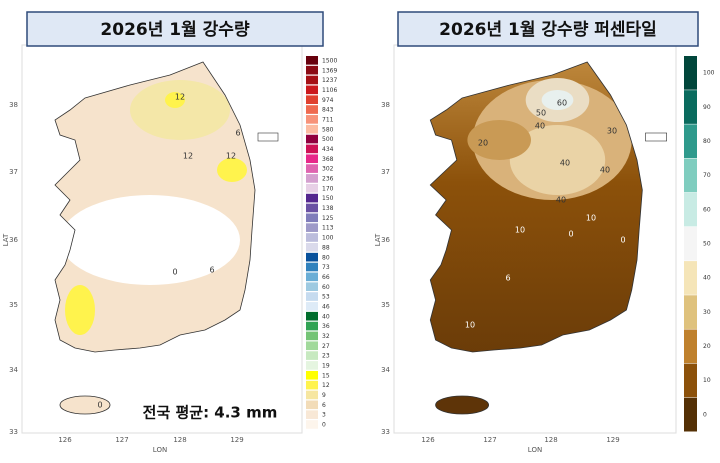 This screenshot has height=463, width=720. Describe the element at coordinates (326, 306) in the screenshot. I see `legend-label: 46` at that location.